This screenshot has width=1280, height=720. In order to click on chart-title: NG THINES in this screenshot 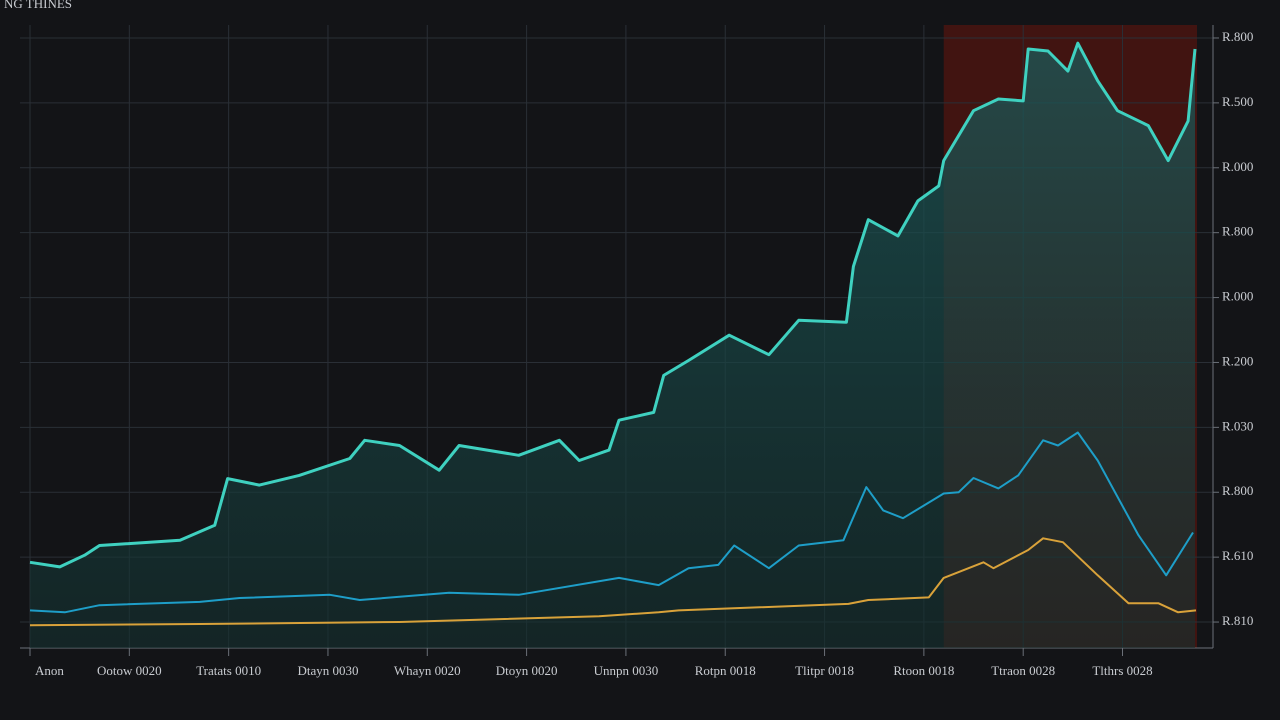, I will do `click(38, 5)`.